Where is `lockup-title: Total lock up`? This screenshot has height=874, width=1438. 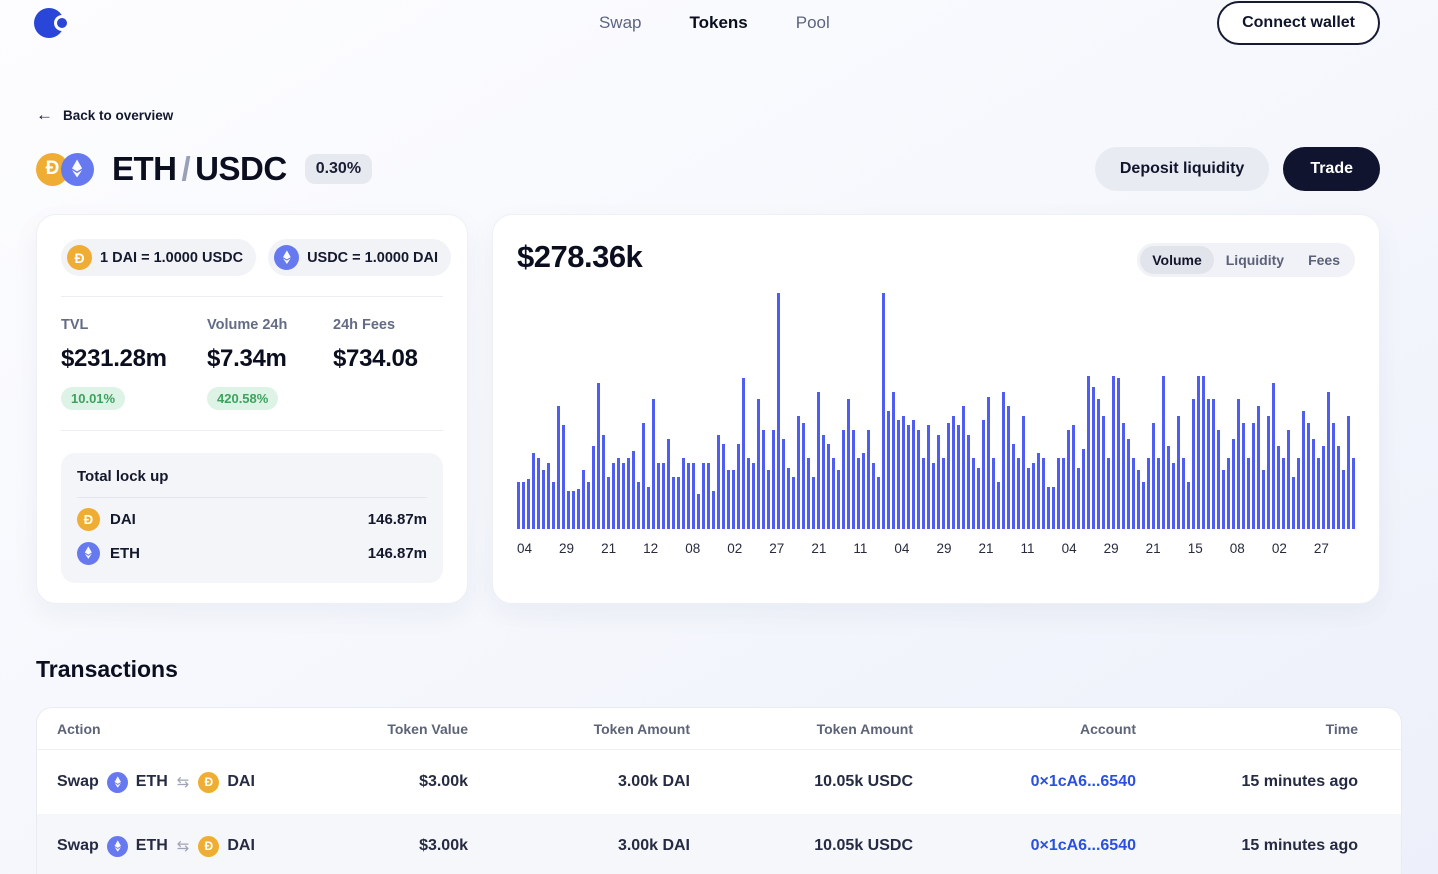
lockup-title: Total lock up is located at coordinates (123, 476).